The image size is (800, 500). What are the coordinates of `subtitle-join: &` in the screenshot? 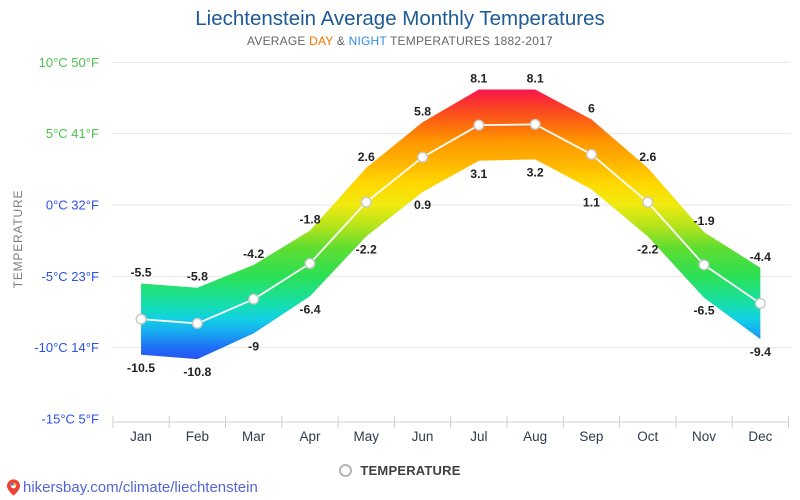 It's located at (341, 41).